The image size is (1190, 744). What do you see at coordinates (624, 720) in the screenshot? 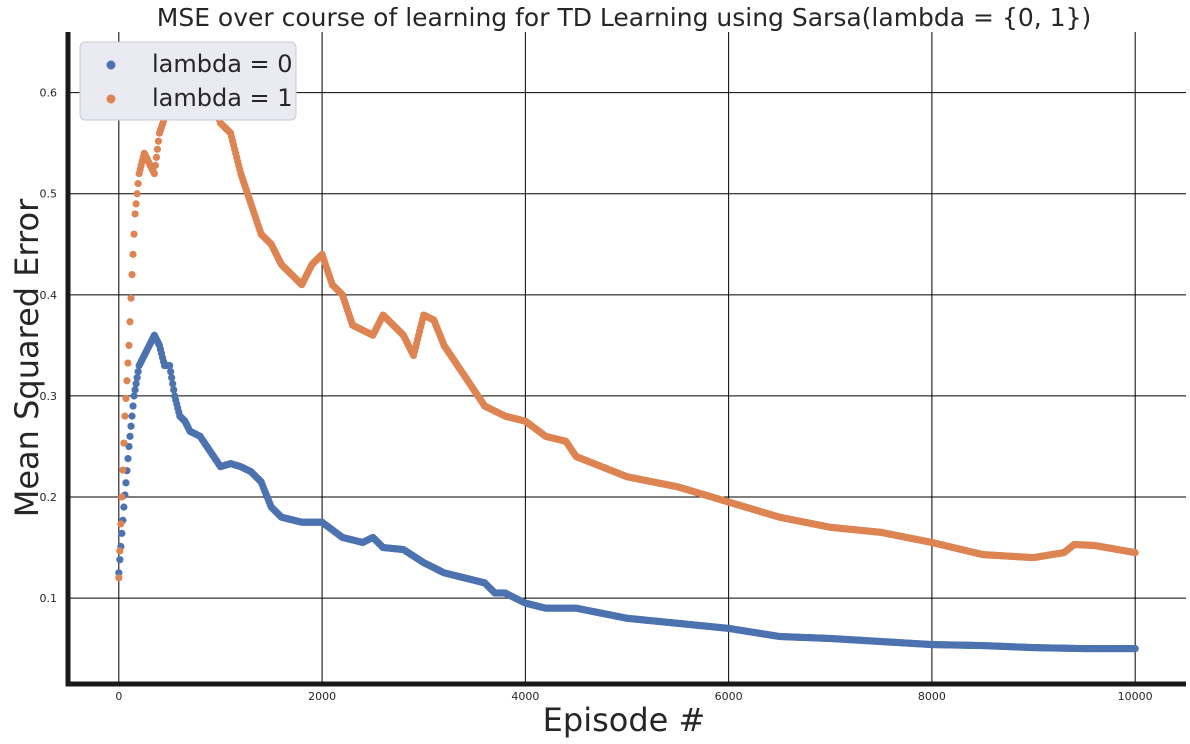
I see `x-axis-label: Episode #` at bounding box center [624, 720].